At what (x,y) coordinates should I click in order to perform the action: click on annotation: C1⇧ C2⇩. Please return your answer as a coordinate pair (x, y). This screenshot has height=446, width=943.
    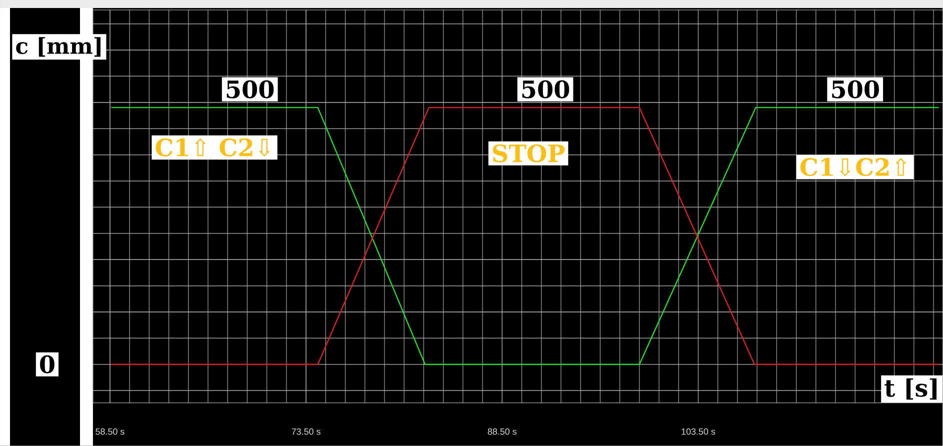
    Looking at the image, I should click on (213, 147).